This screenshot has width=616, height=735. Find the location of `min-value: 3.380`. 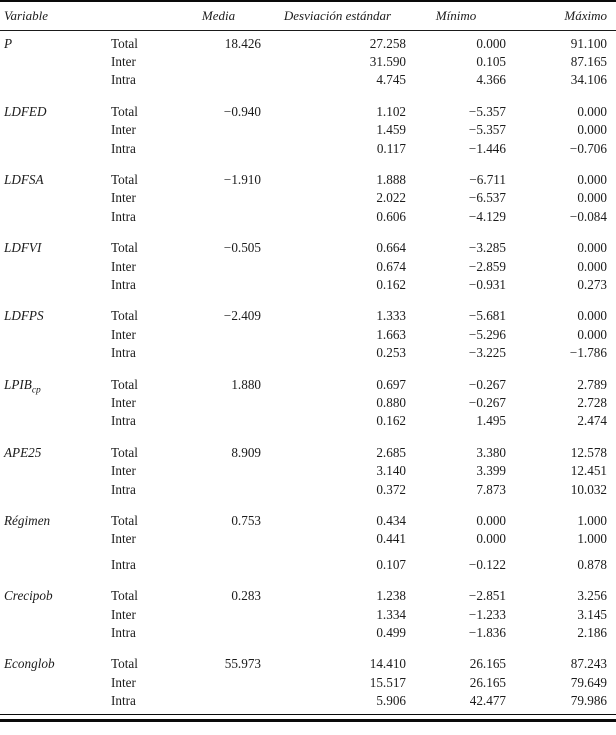

min-value: 3.380 is located at coordinates (491, 452).